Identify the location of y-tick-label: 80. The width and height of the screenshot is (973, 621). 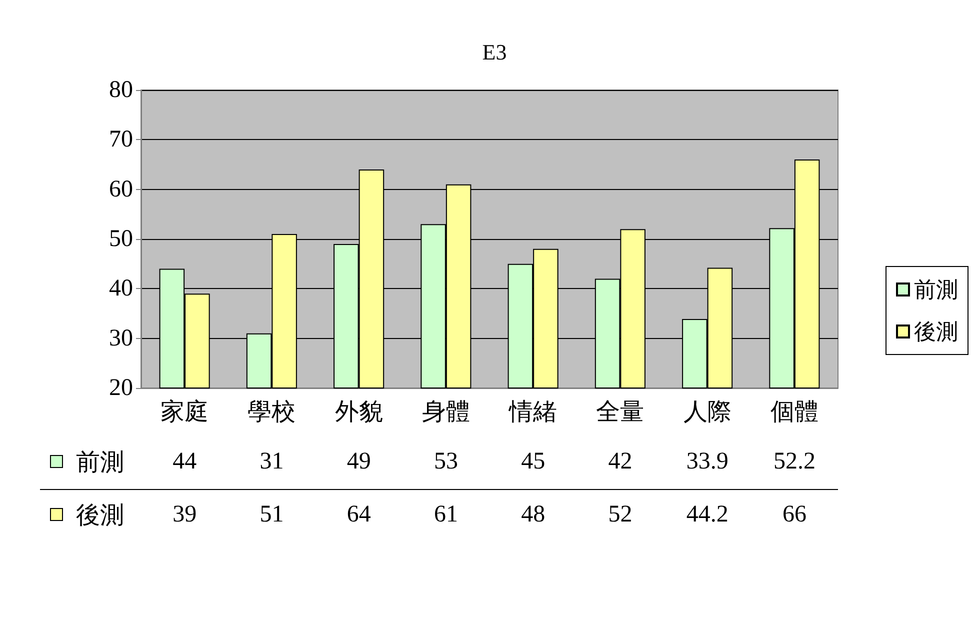
(121, 90).